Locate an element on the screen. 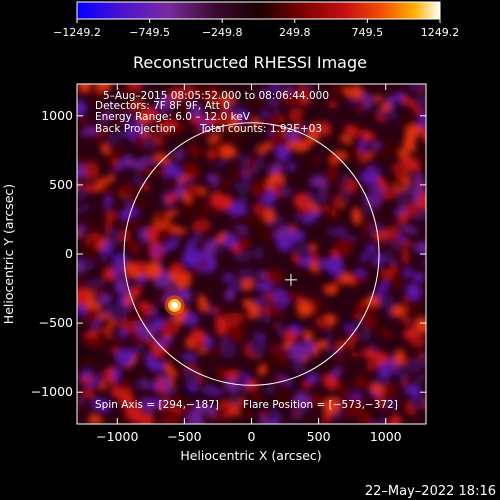 The height and width of the screenshot is (500, 500). flare-source-core is located at coordinates (175, 305).